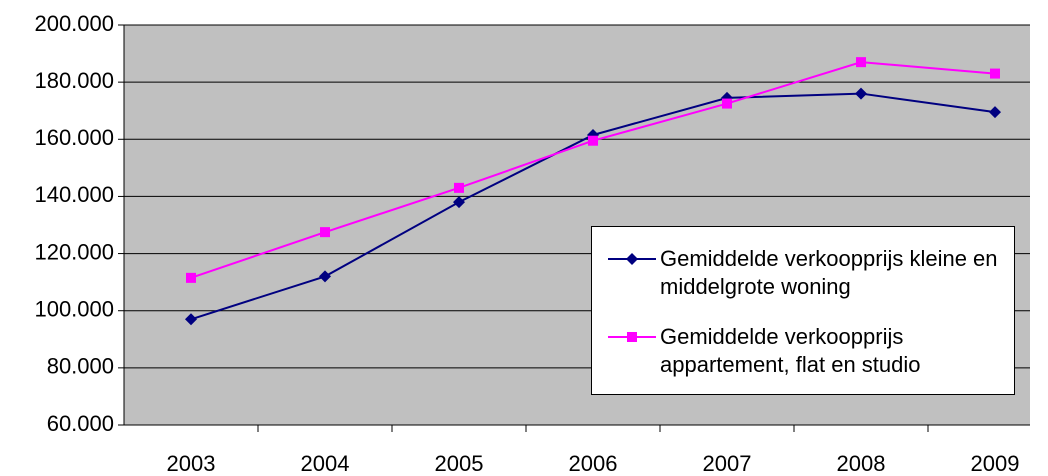 Image resolution: width=1048 pixels, height=476 pixels. Describe the element at coordinates (995, 463) in the screenshot. I see `x-tick-label: 2009` at that location.